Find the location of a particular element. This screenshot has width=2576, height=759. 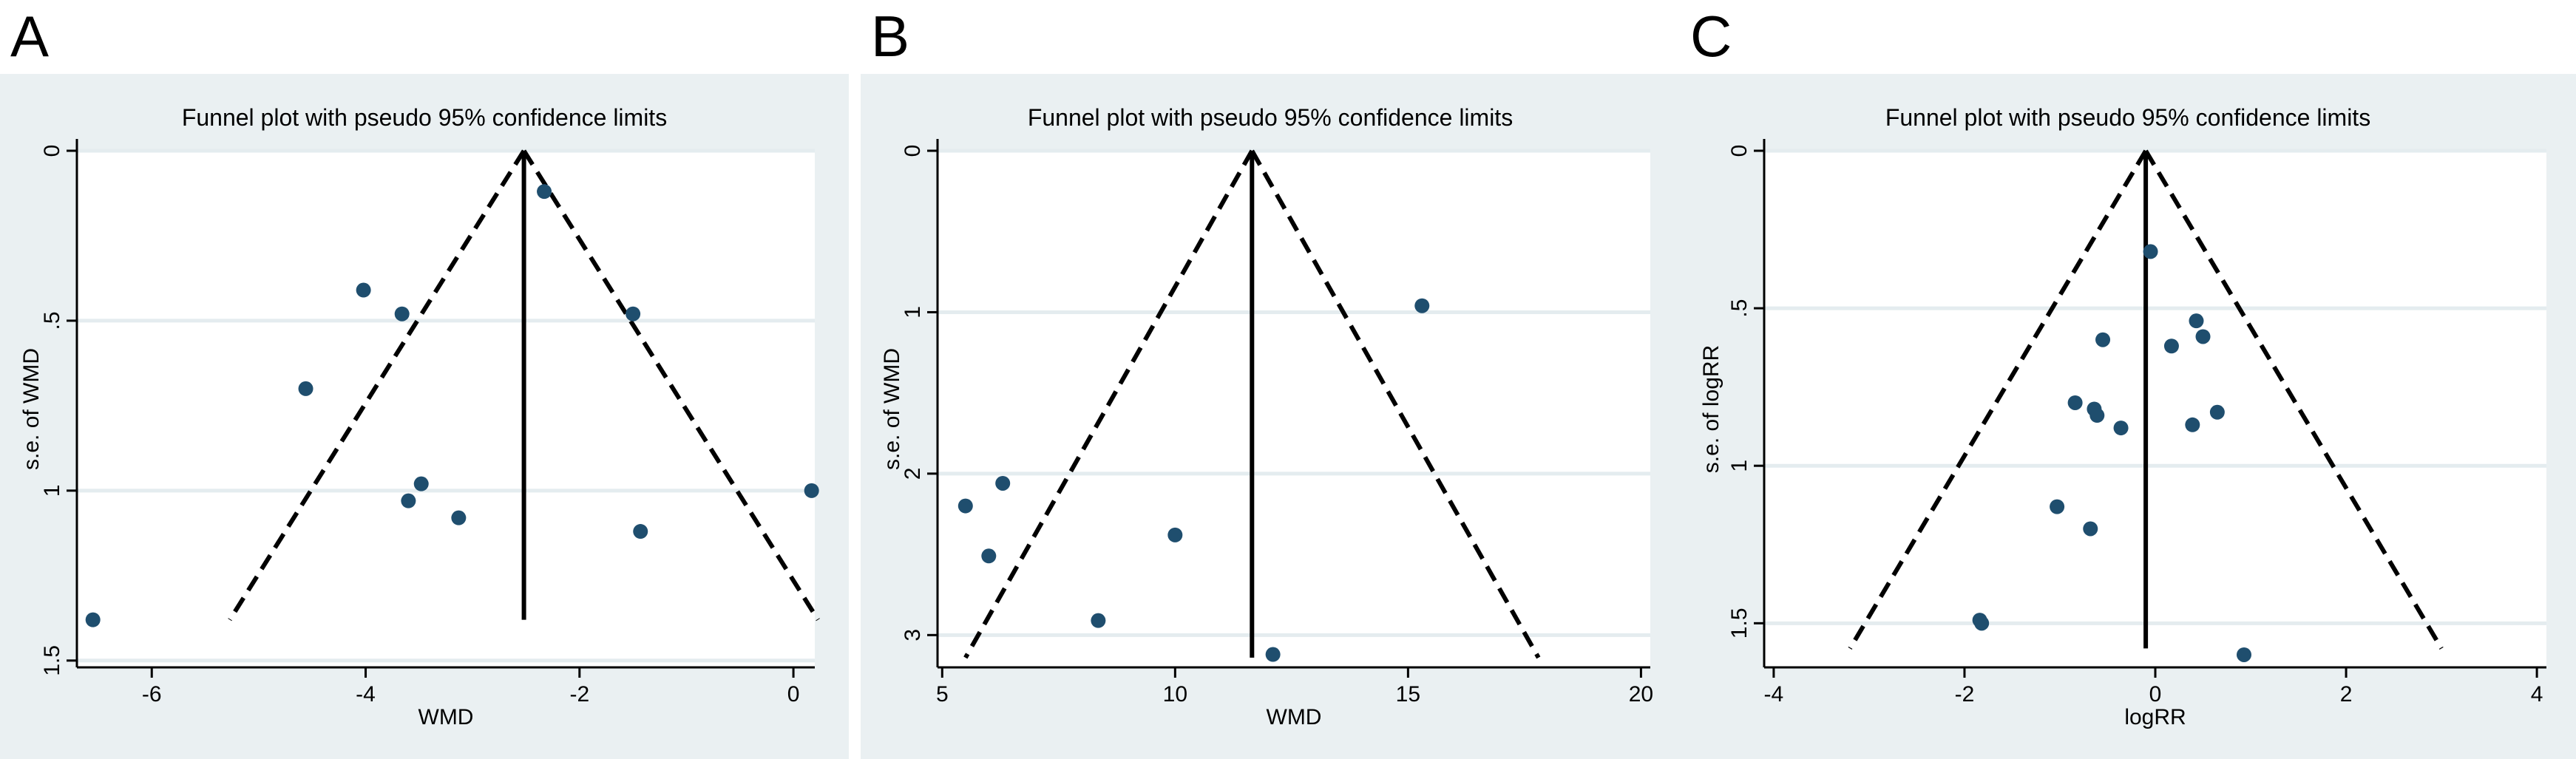

x-tick-label: 10 is located at coordinates (1175, 694).